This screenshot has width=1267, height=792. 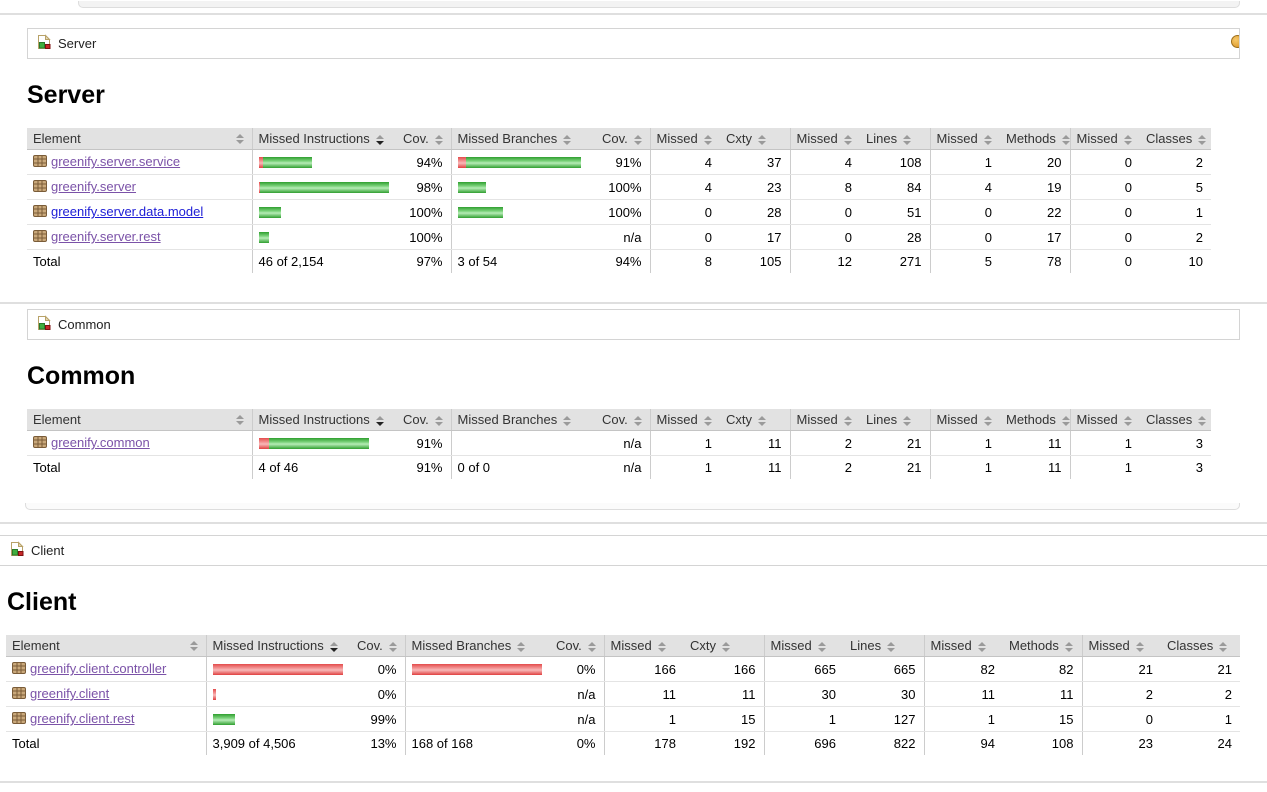 I want to click on package-link: greenify.server.data.model, so click(x=127, y=211).